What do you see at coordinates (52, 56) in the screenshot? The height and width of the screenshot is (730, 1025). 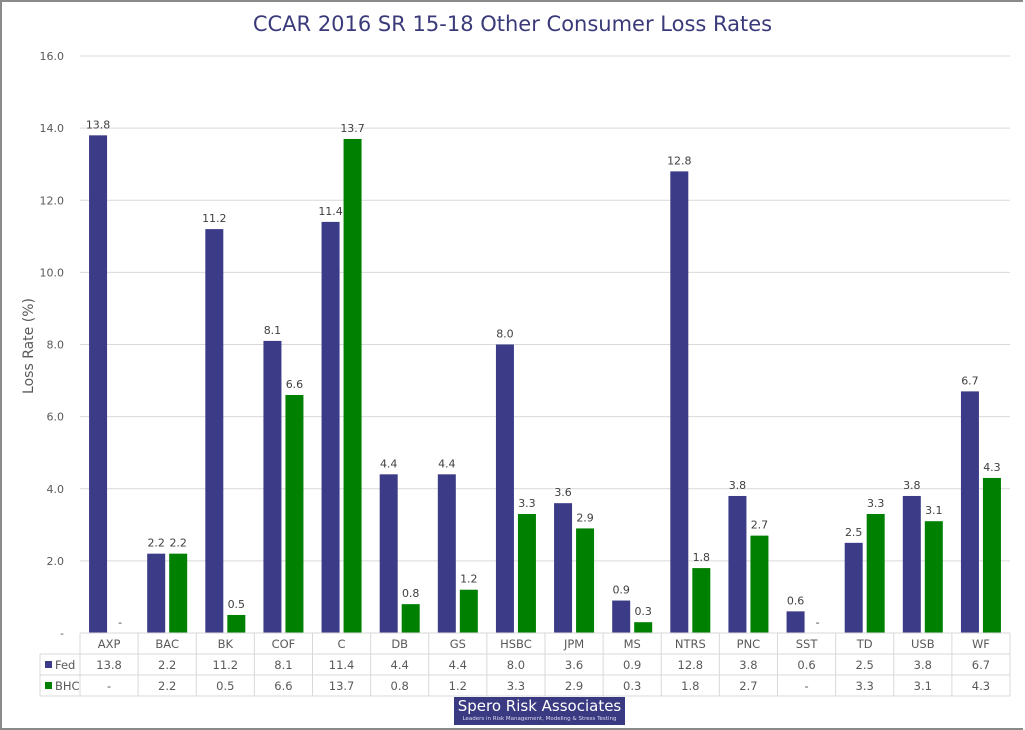 I see `y-tick-label: 16.0` at bounding box center [52, 56].